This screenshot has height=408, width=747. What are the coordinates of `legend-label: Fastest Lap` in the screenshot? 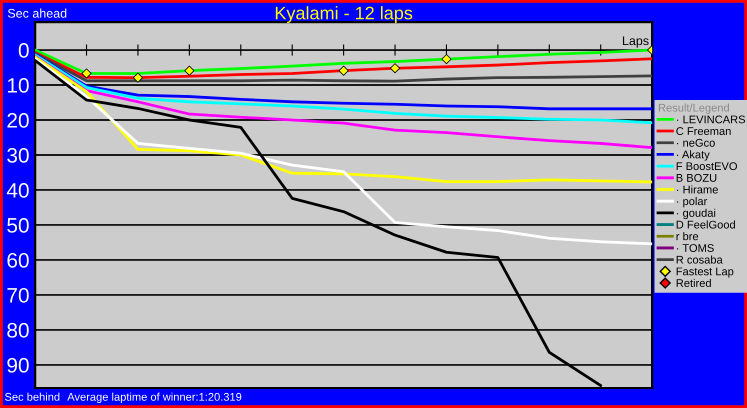 It's located at (705, 273).